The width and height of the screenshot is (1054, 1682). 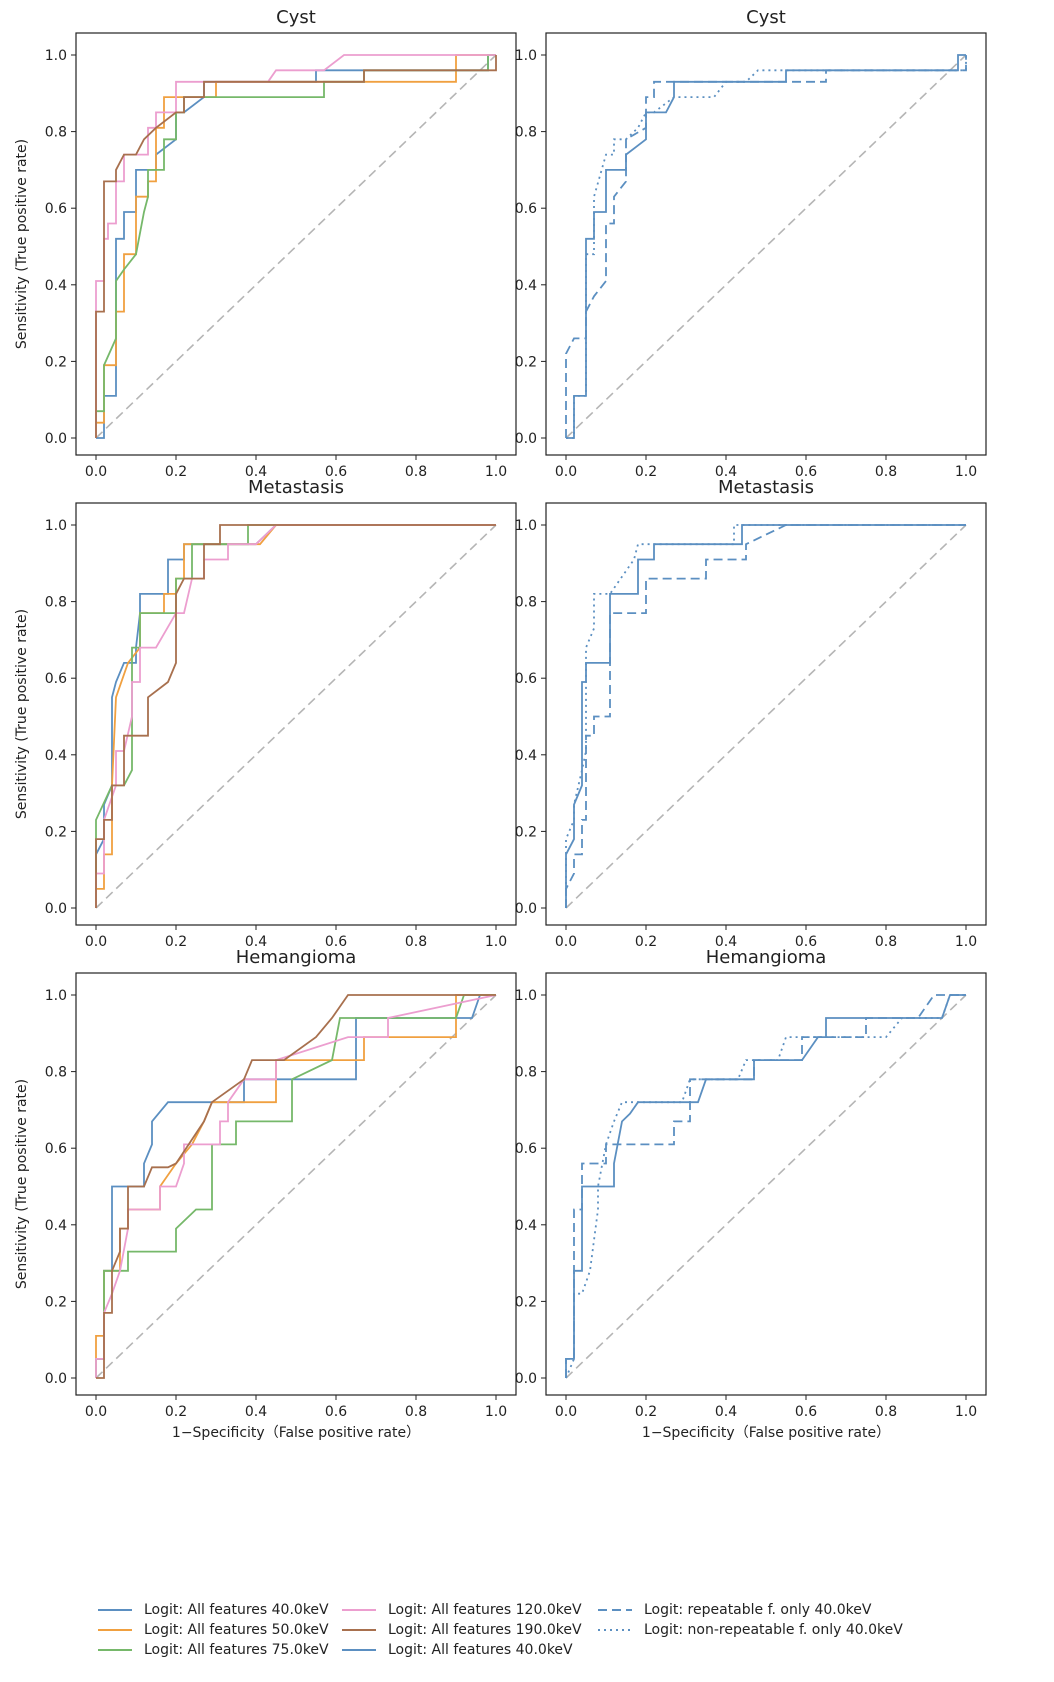 I want to click on legend-item: Logit: non-repeatable f. only 40.0keV, so click(x=749, y=1630).